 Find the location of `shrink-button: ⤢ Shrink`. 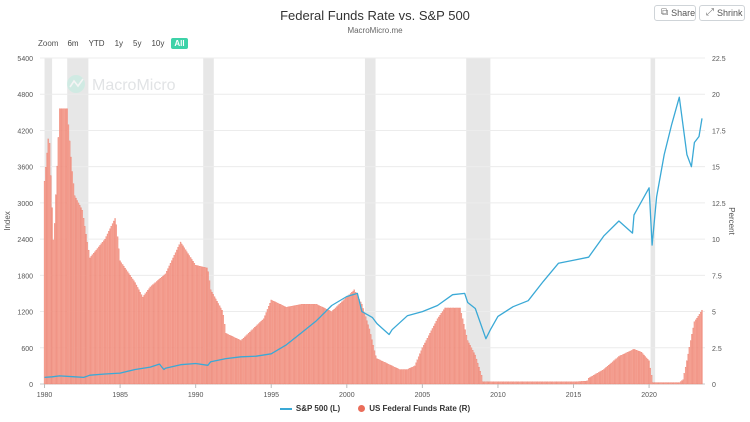

shrink-button: ⤢ Shrink is located at coordinates (722, 13).